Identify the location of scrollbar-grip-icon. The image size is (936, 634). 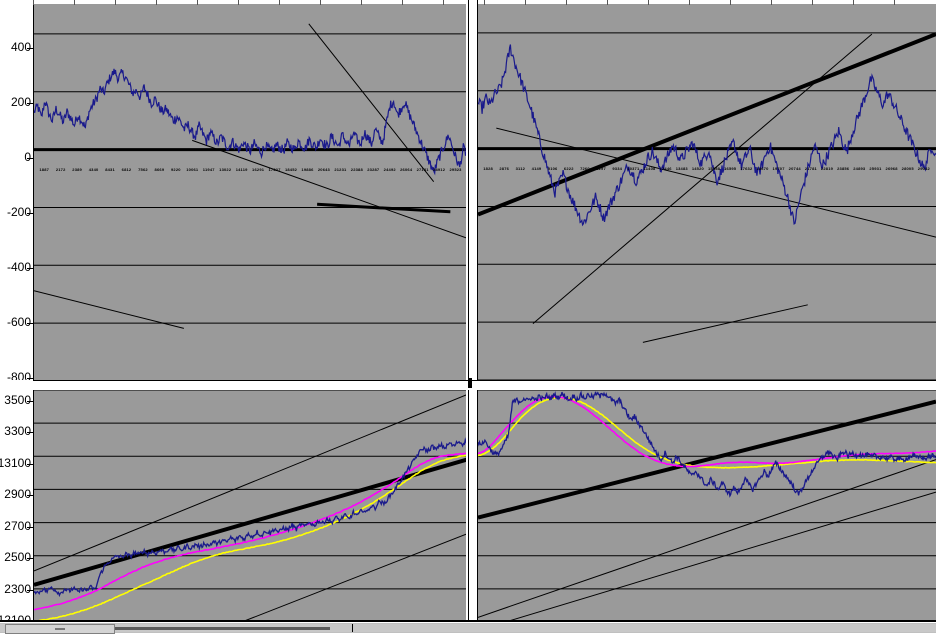
(60, 629).